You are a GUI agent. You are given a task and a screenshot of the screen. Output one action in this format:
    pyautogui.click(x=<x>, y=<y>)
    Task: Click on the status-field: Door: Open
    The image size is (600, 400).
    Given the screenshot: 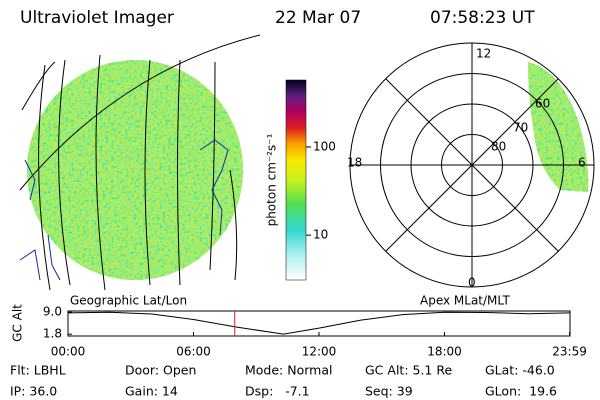 What is the action you would take?
    pyautogui.click(x=160, y=370)
    